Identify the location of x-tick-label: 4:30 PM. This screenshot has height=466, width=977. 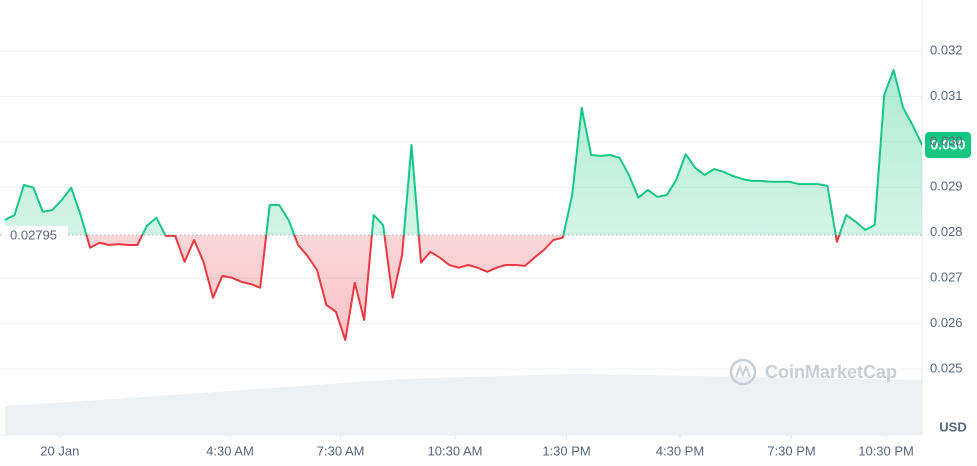
(680, 450).